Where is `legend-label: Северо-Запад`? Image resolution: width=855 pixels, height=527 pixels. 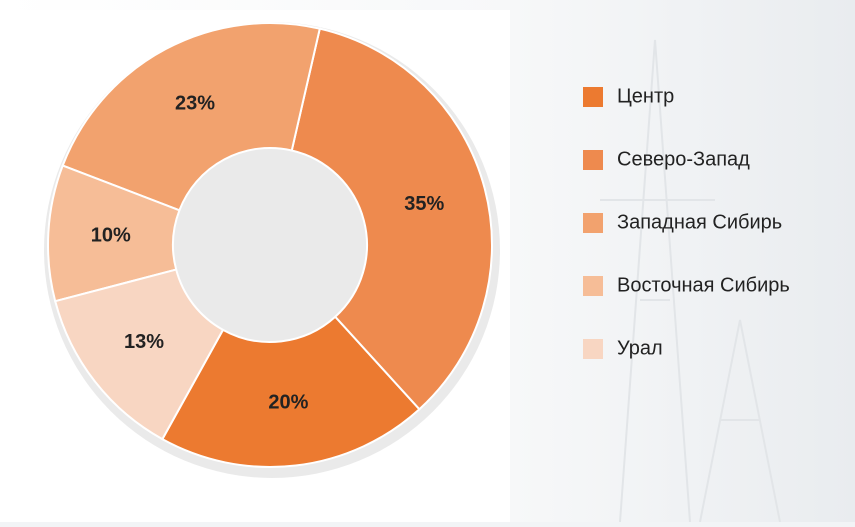 legend-label: Северо-Запад is located at coordinates (683, 159).